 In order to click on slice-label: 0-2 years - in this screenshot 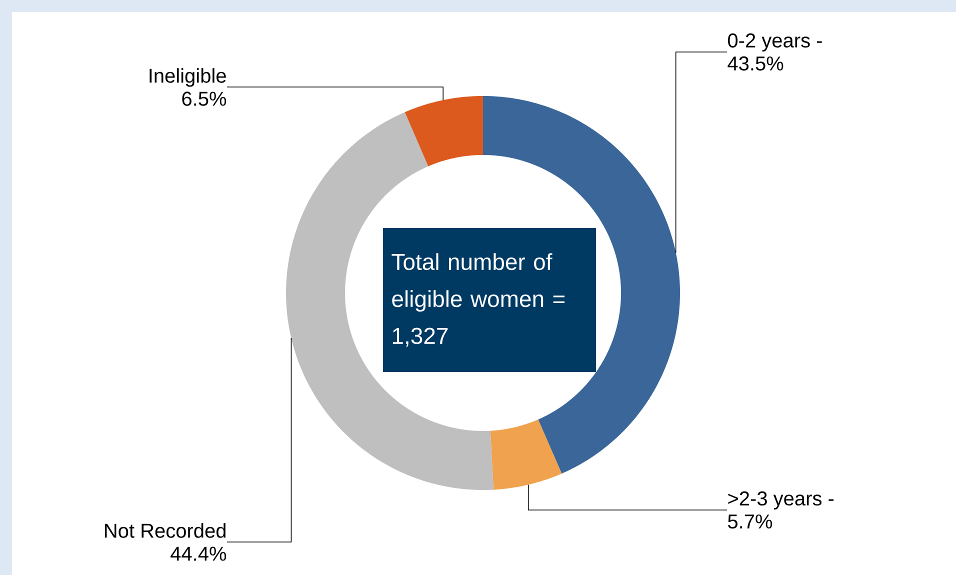, I will do `click(775, 42)`.